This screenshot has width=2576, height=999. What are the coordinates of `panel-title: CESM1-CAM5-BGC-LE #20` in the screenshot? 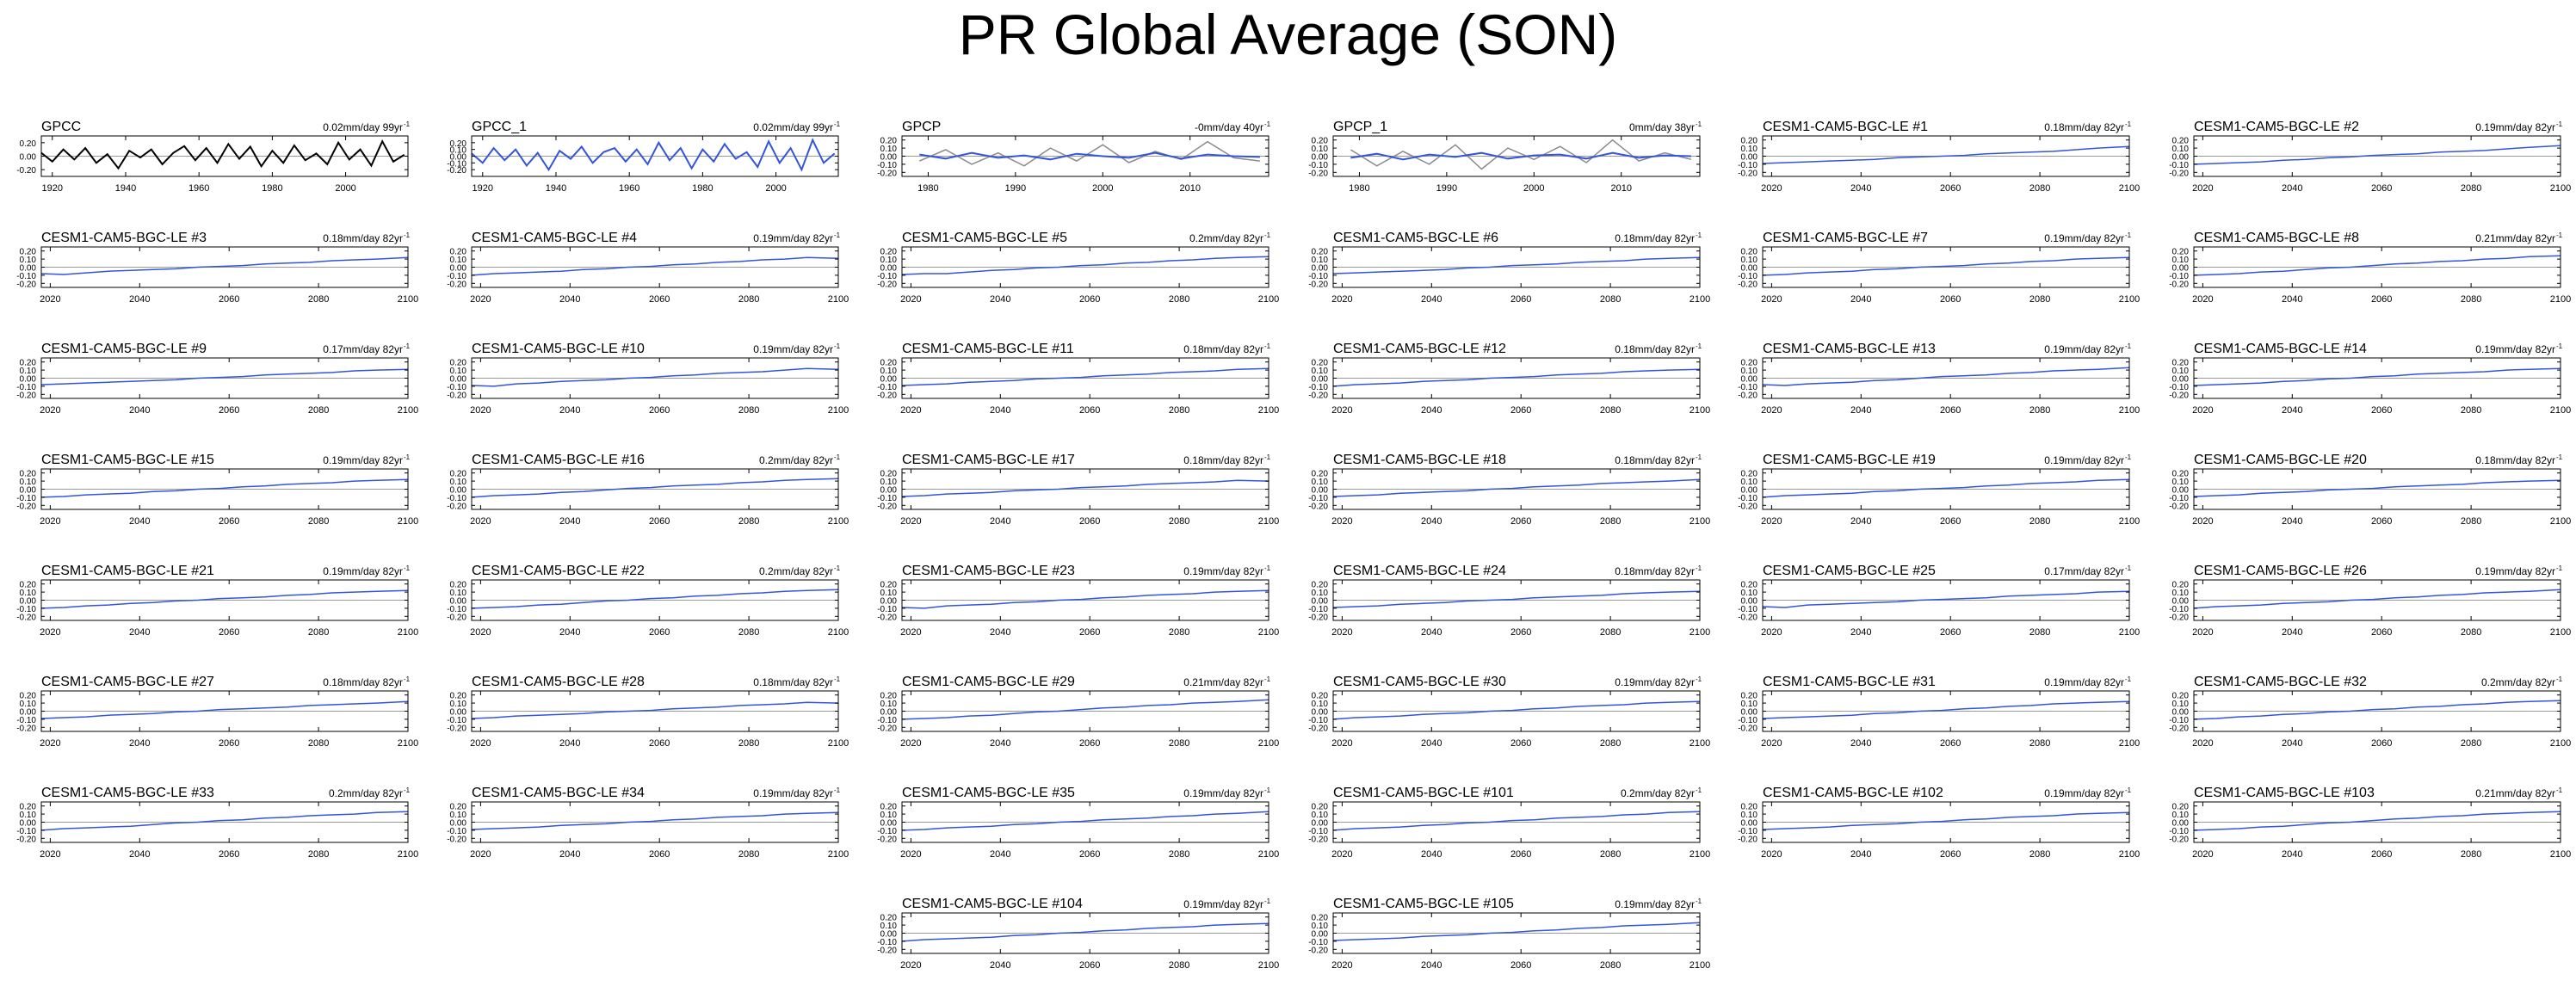 It's located at (2280, 460).